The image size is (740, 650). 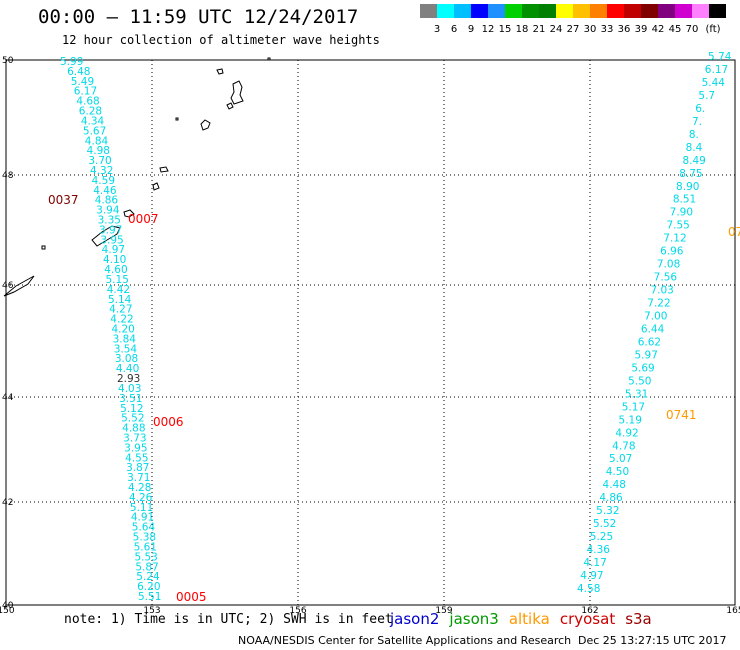 I want to click on lon-tick-label: 156, so click(x=297, y=611).